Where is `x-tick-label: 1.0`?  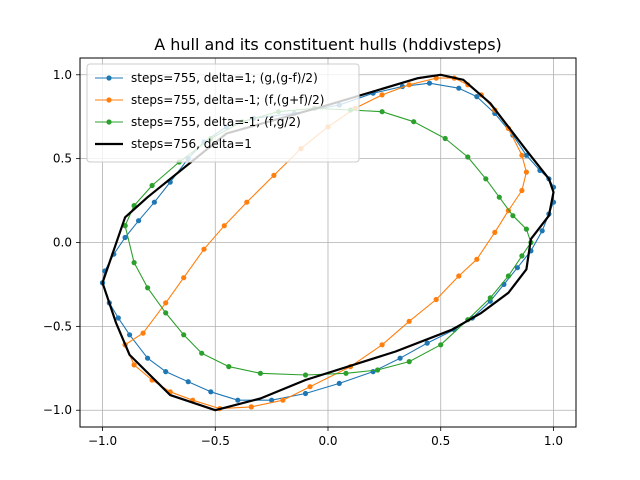 x-tick-label: 1.0 is located at coordinates (553, 441).